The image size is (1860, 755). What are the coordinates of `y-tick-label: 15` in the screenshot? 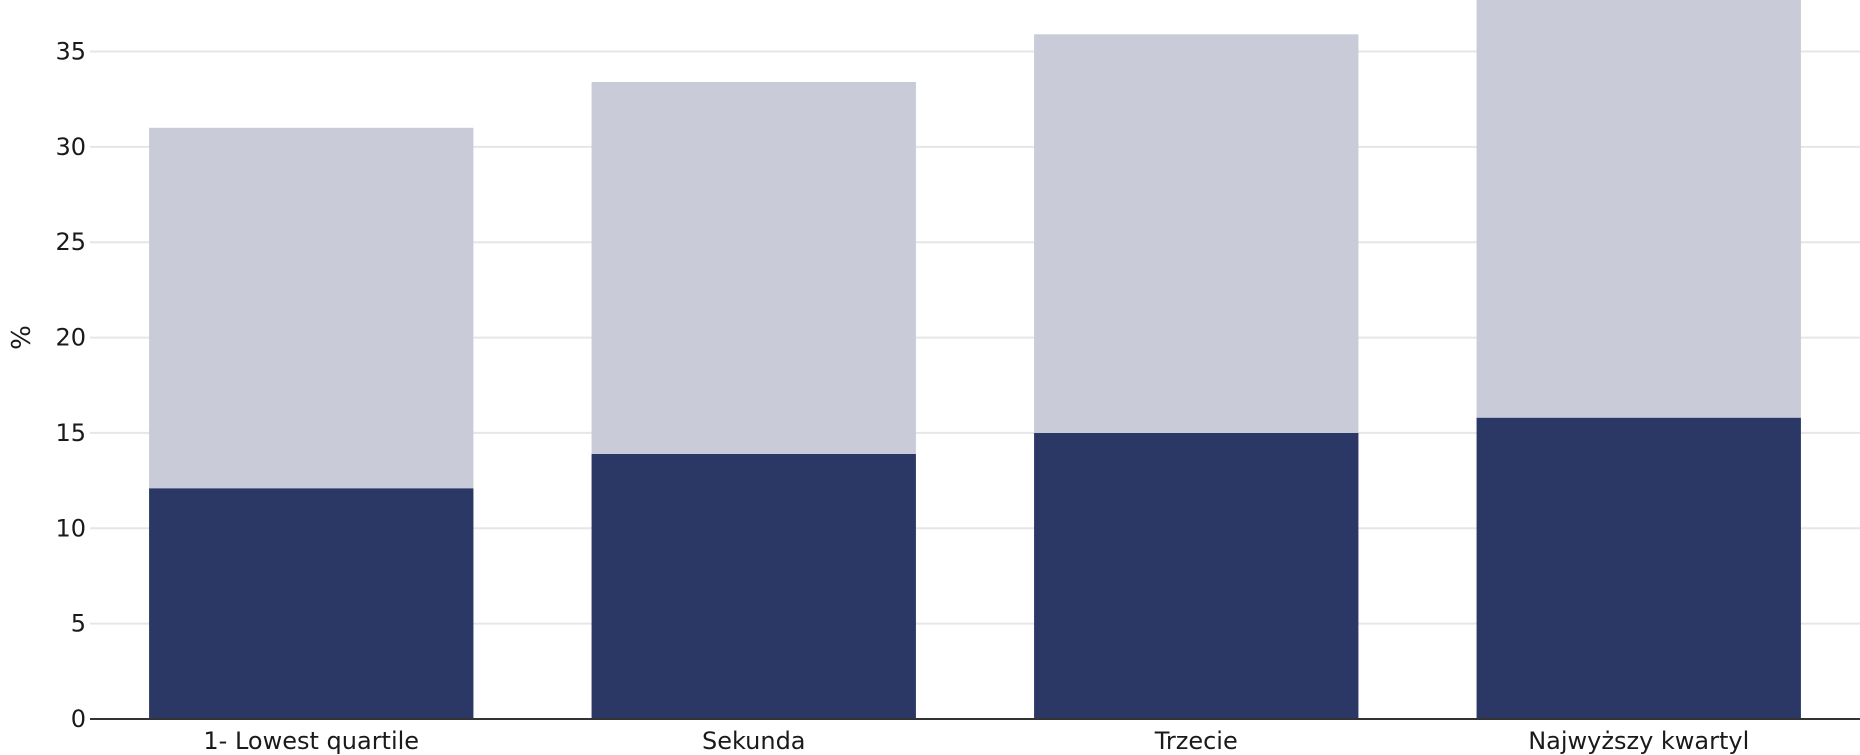 It's located at (70, 433).